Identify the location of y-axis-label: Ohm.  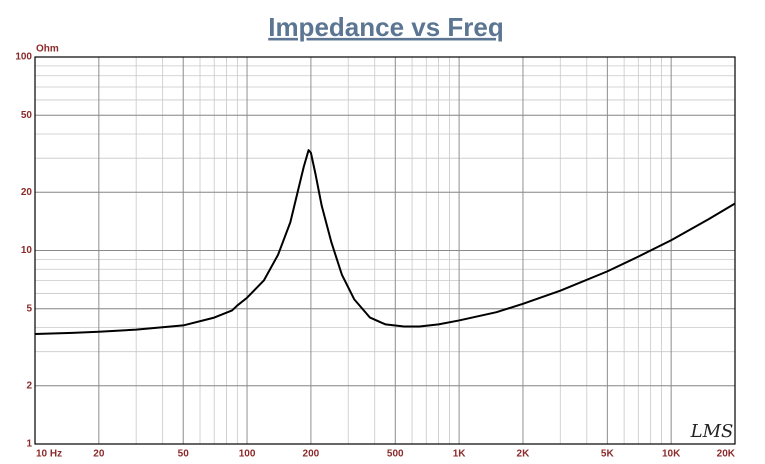
(47, 49).